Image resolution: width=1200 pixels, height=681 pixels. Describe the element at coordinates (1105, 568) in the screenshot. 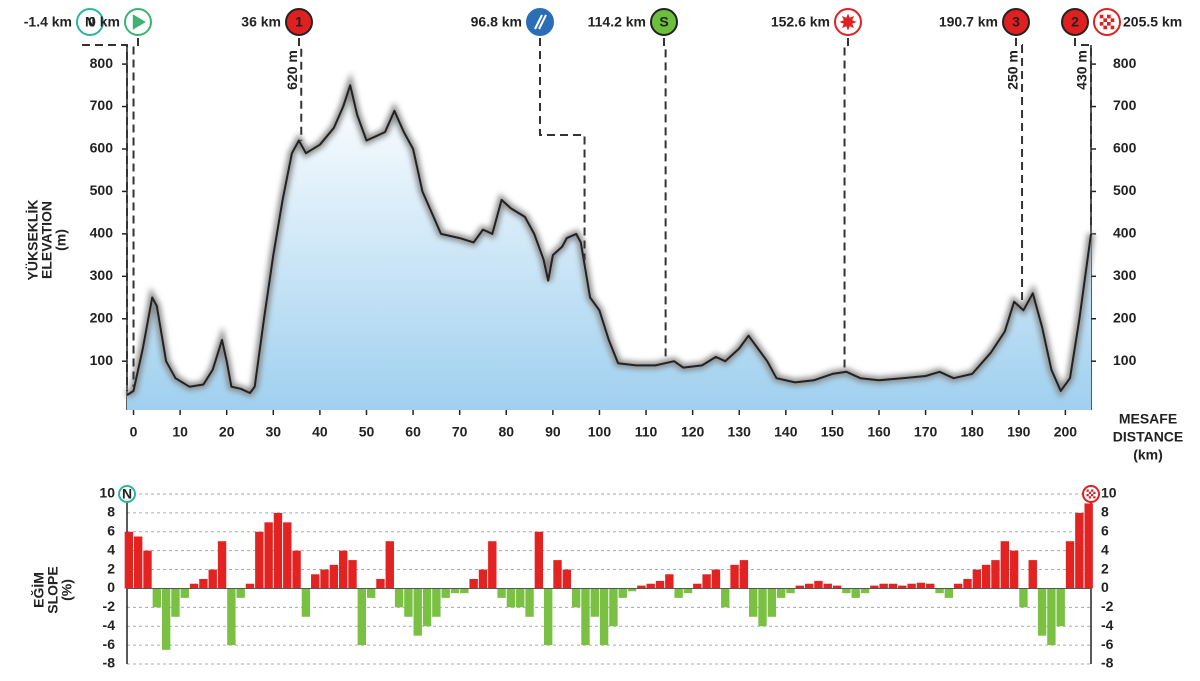

I see `y-tick-label-right: 2` at that location.